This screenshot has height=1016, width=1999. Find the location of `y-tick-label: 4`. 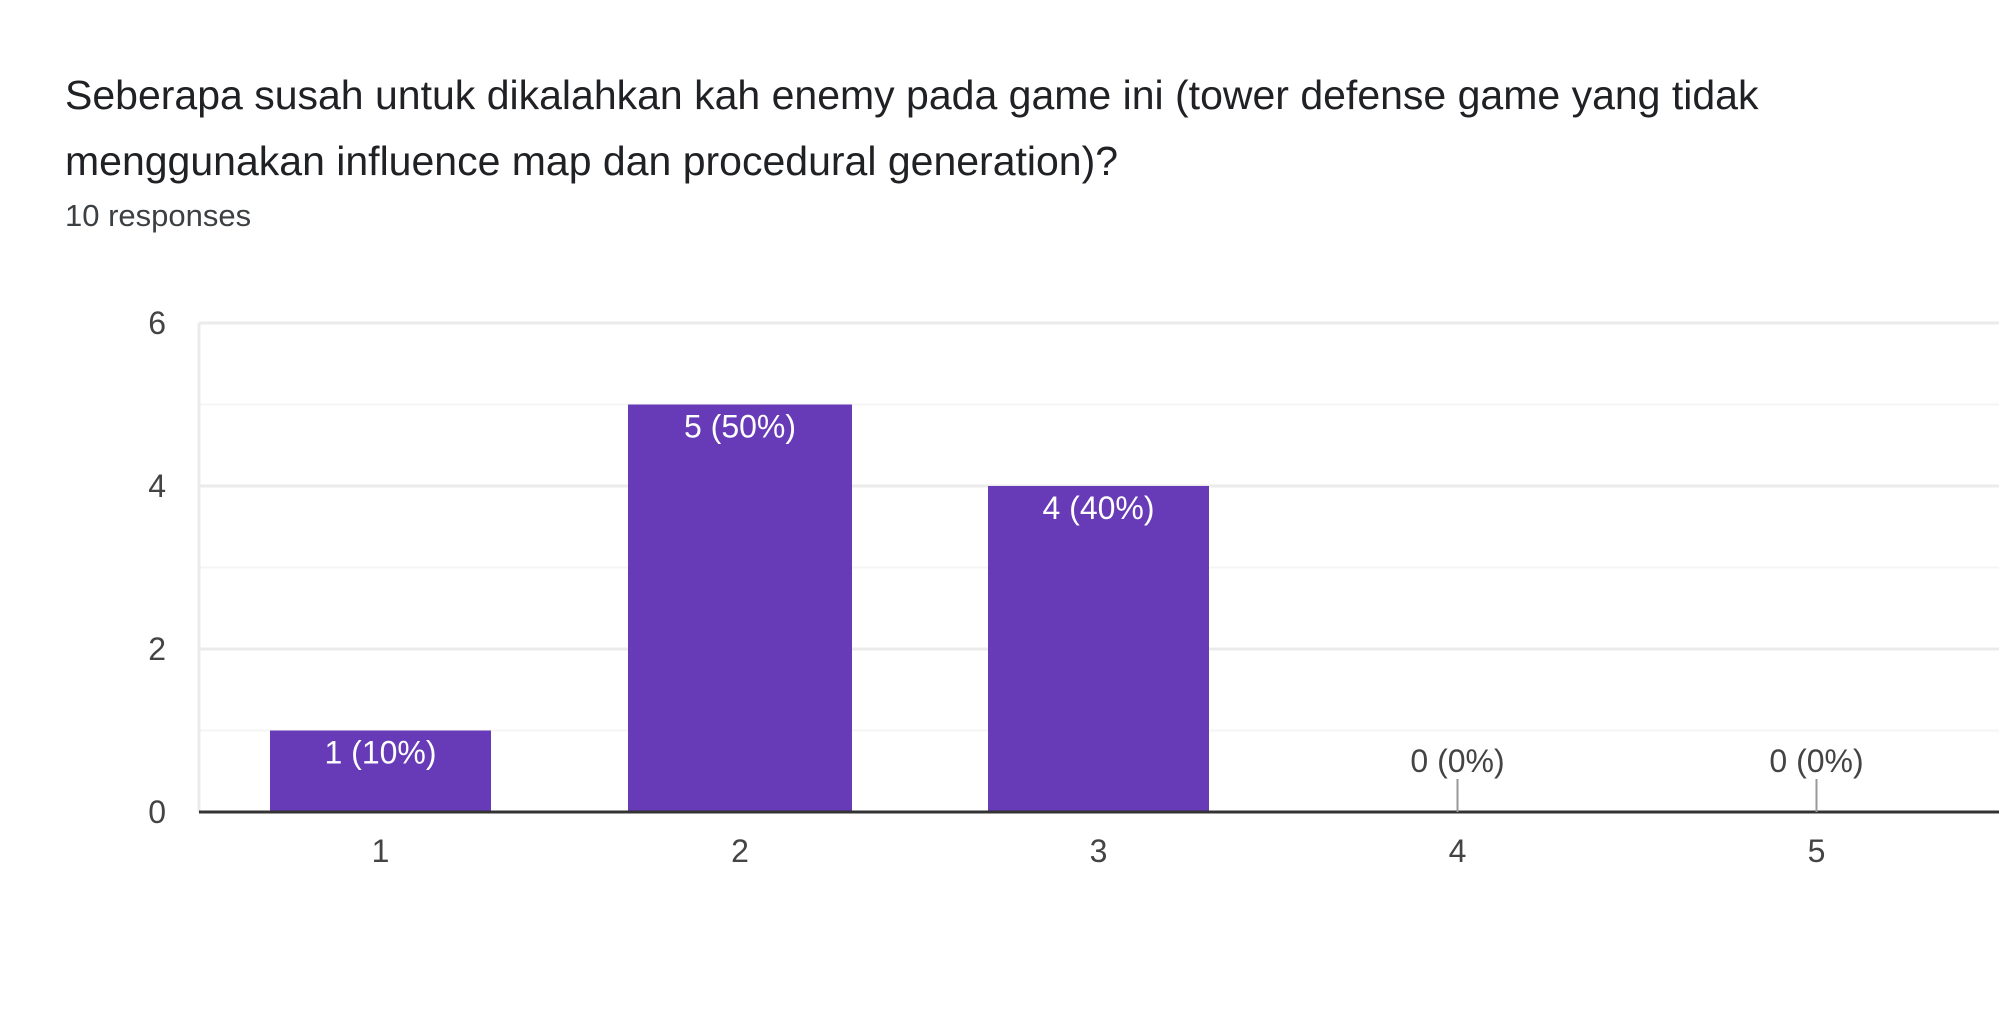

y-tick-label: 4 is located at coordinates (157, 486).